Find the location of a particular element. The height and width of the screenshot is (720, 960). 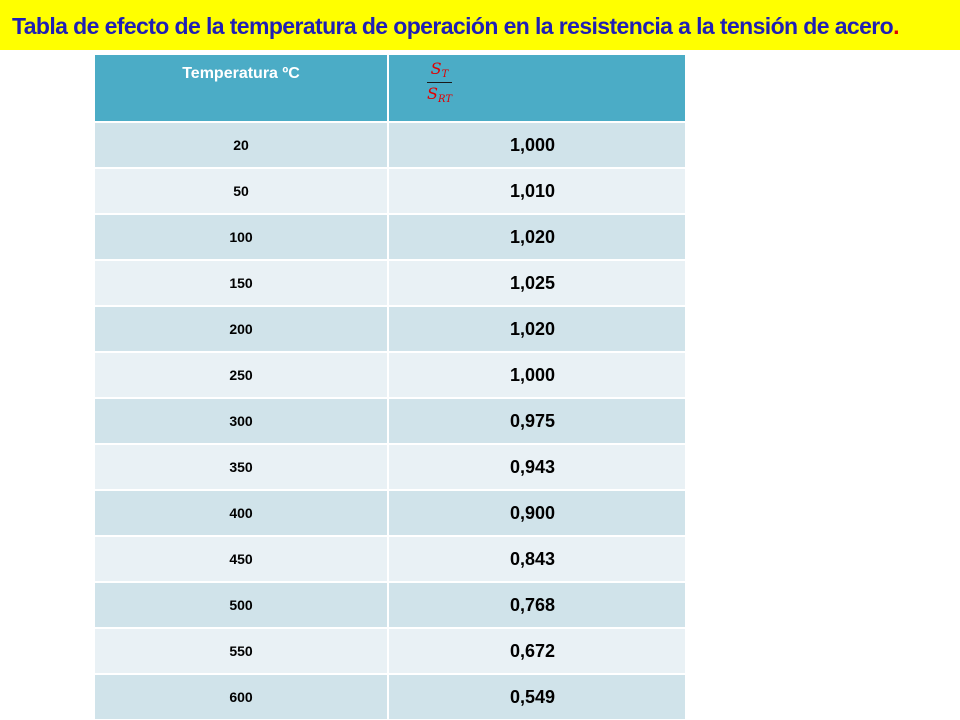

ratio-cell: 0,943 is located at coordinates (536, 466).